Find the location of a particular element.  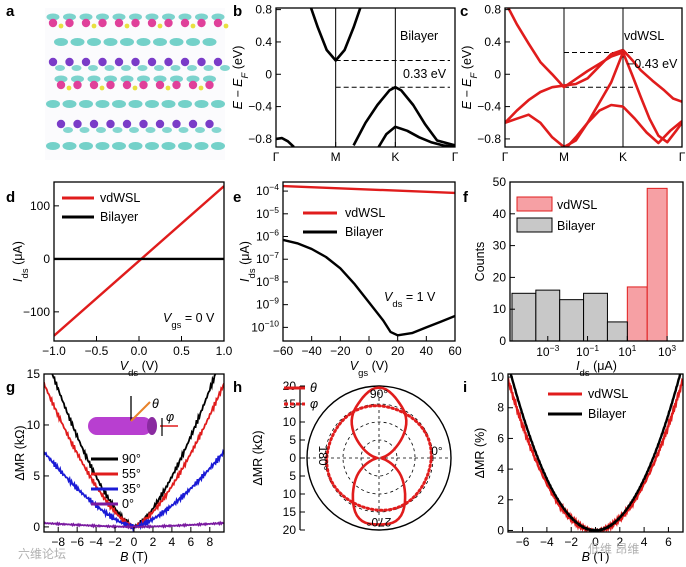

panel-i-xtick-label-6: 6 is located at coordinates (668, 542).